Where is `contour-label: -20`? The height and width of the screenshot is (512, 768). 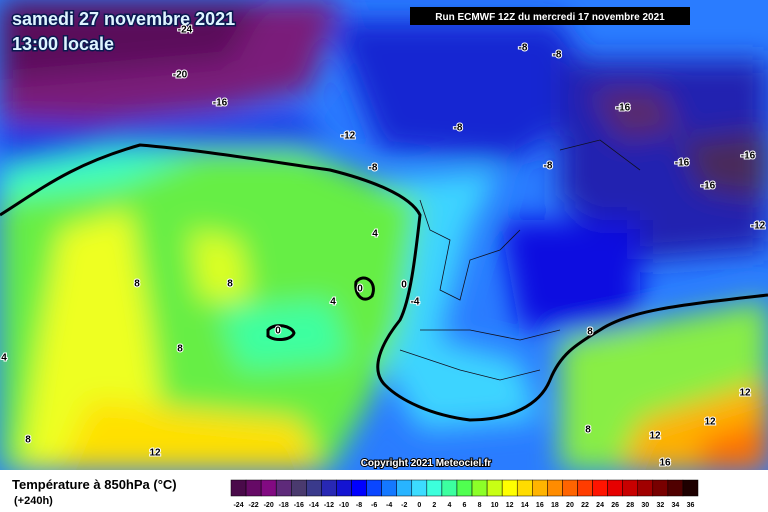 contour-label: -20 is located at coordinates (180, 75).